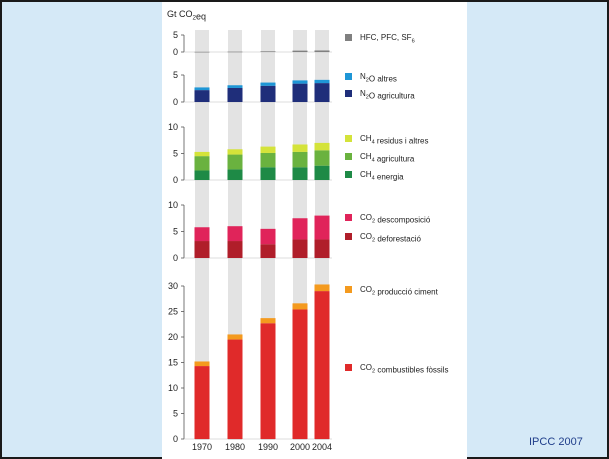  I want to click on bar-co2-descomposicio-1990, so click(268, 236).